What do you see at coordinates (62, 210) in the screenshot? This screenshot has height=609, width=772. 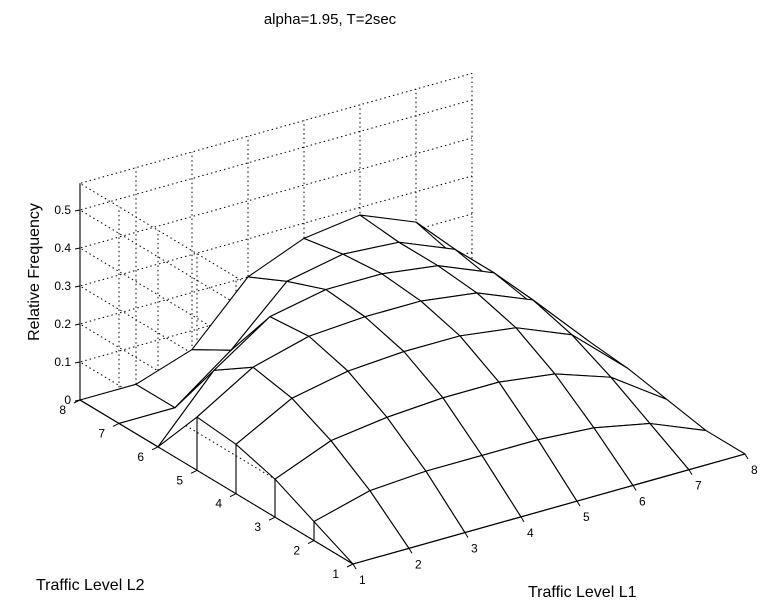 I see `z-tick-label-5: 0.5` at bounding box center [62, 210].